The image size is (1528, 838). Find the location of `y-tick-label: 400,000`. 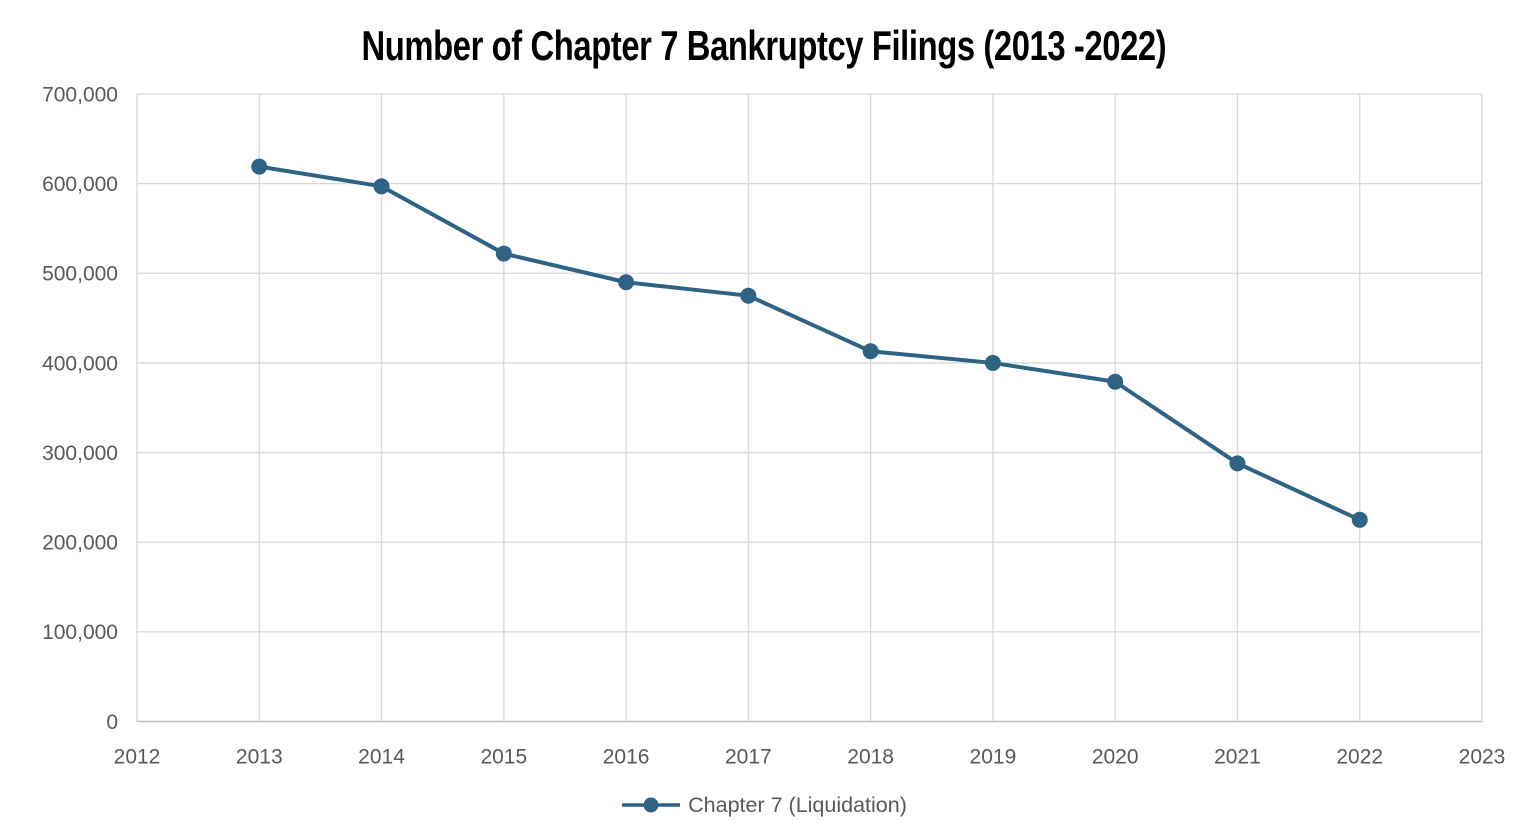

y-tick-label: 400,000 is located at coordinates (80, 363).